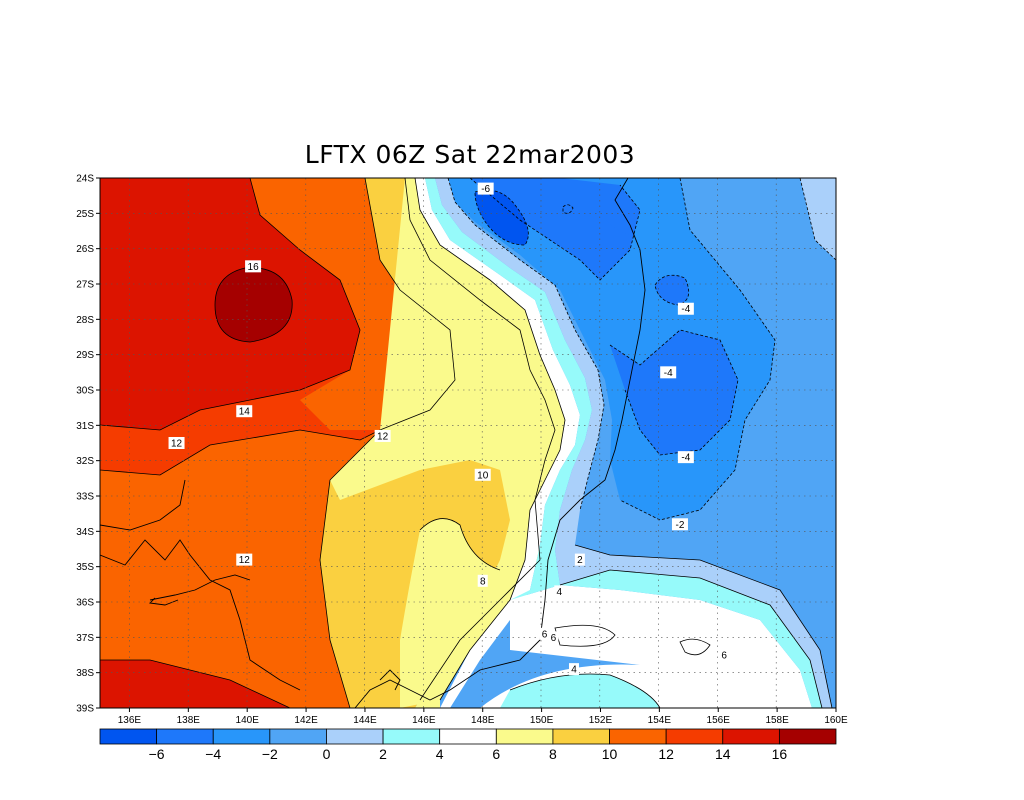 This screenshot has width=1024, height=800. What do you see at coordinates (719, 720) in the screenshot?
I see `lon-tick-label: 156E` at bounding box center [719, 720].